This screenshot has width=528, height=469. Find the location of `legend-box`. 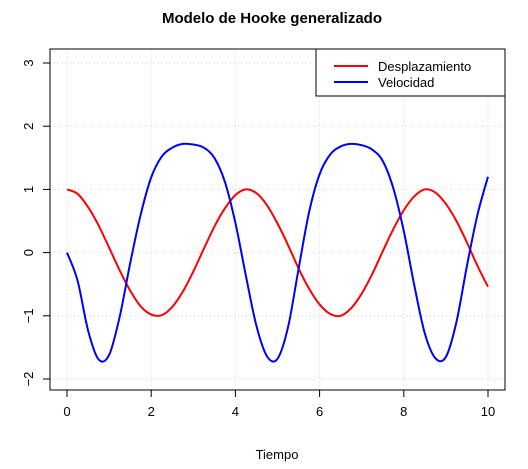

legend-box is located at coordinates (410, 72).